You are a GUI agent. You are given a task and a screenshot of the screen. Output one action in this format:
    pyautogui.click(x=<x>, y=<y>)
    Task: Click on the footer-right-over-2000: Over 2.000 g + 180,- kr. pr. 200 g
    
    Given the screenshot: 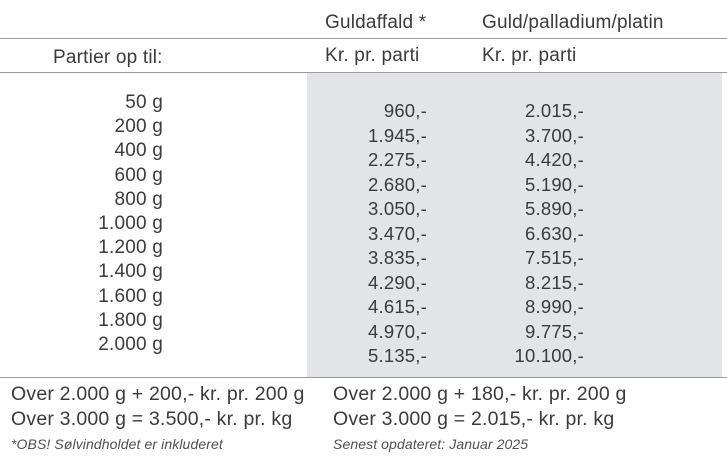 What is the action you would take?
    pyautogui.click(x=480, y=394)
    